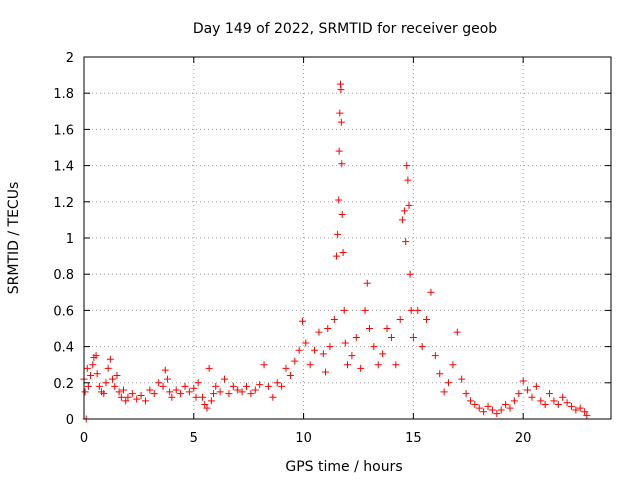 This screenshot has width=640, height=480. I want to click on y-tick-label: 0.2, so click(63, 384).